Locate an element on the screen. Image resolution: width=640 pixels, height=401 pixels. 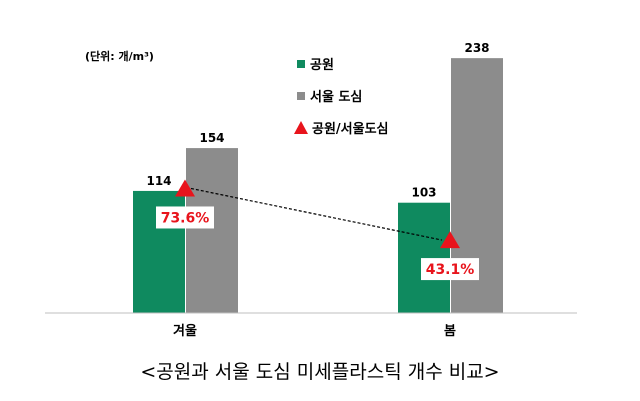
unit-label: (단위: 개/m³) is located at coordinates (119, 56).